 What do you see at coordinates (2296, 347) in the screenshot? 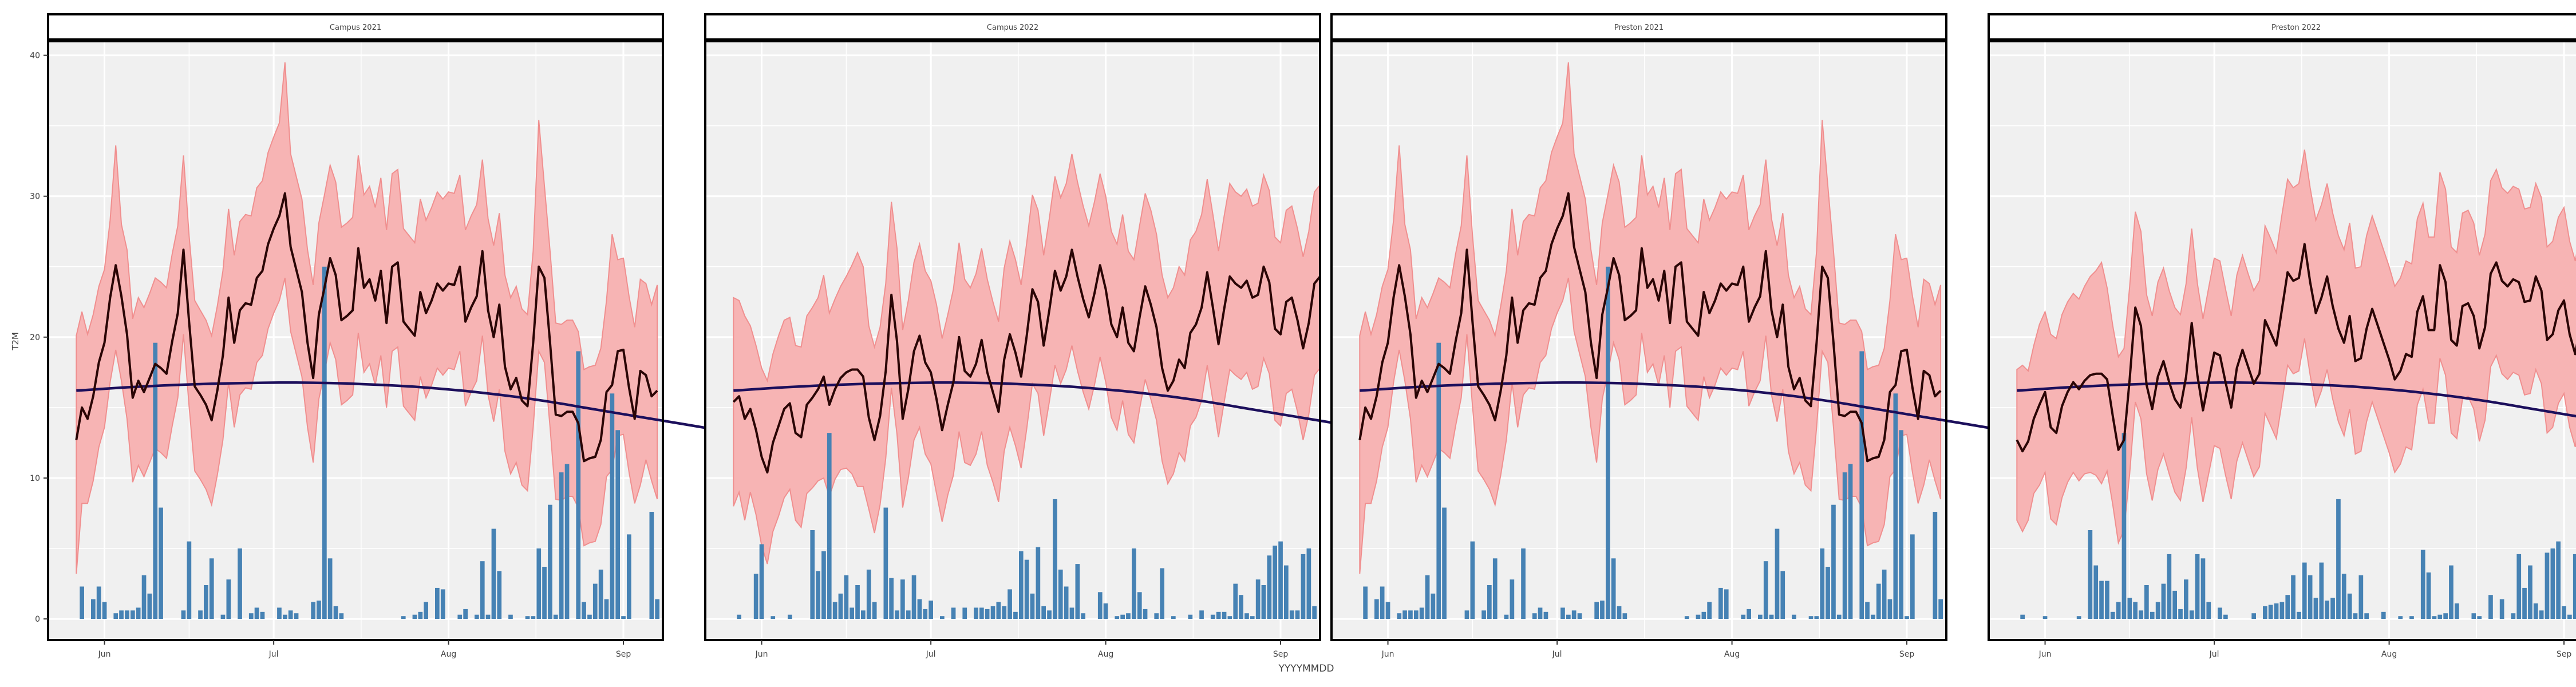
I see `temperature-range-band` at bounding box center [2296, 347].